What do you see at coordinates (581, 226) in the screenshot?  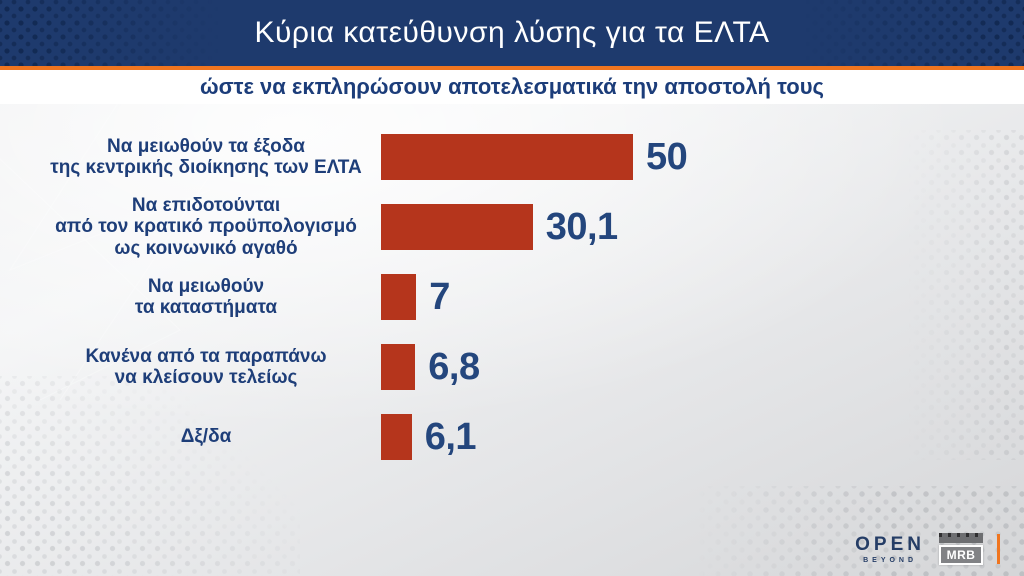 I see `value-label: 30,1` at bounding box center [581, 226].